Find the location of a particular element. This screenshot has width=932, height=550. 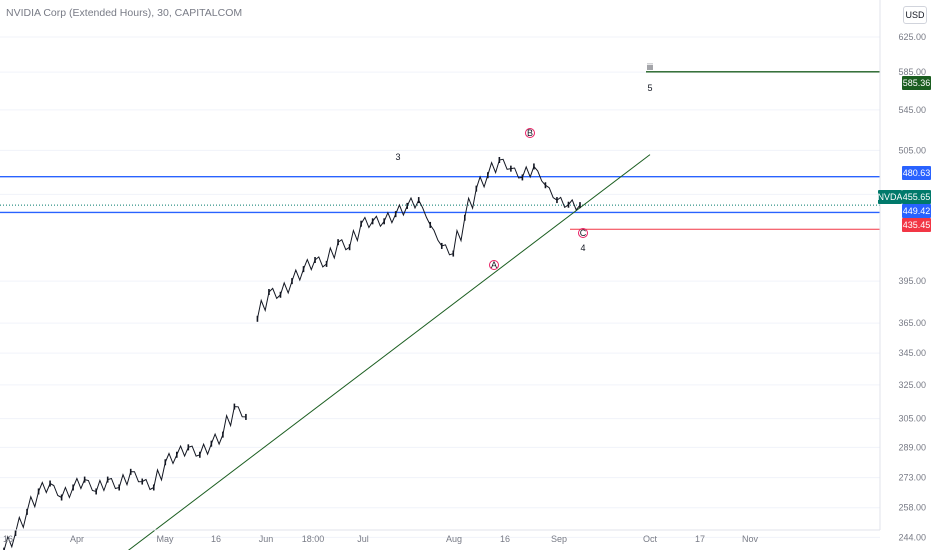

y-tick-label: 244.00 is located at coordinates (912, 537).